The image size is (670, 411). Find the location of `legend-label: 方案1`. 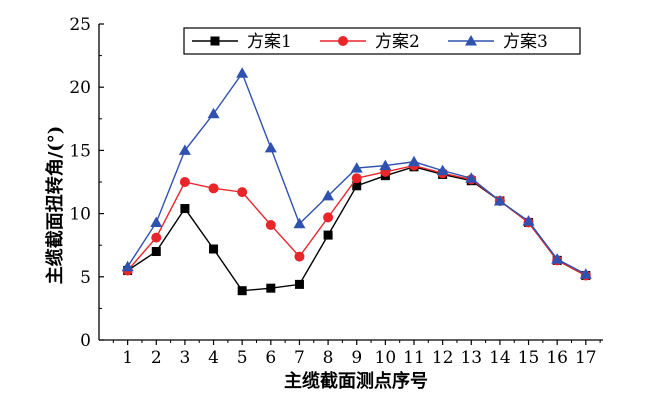

legend-label: 方案1 is located at coordinates (269, 42).